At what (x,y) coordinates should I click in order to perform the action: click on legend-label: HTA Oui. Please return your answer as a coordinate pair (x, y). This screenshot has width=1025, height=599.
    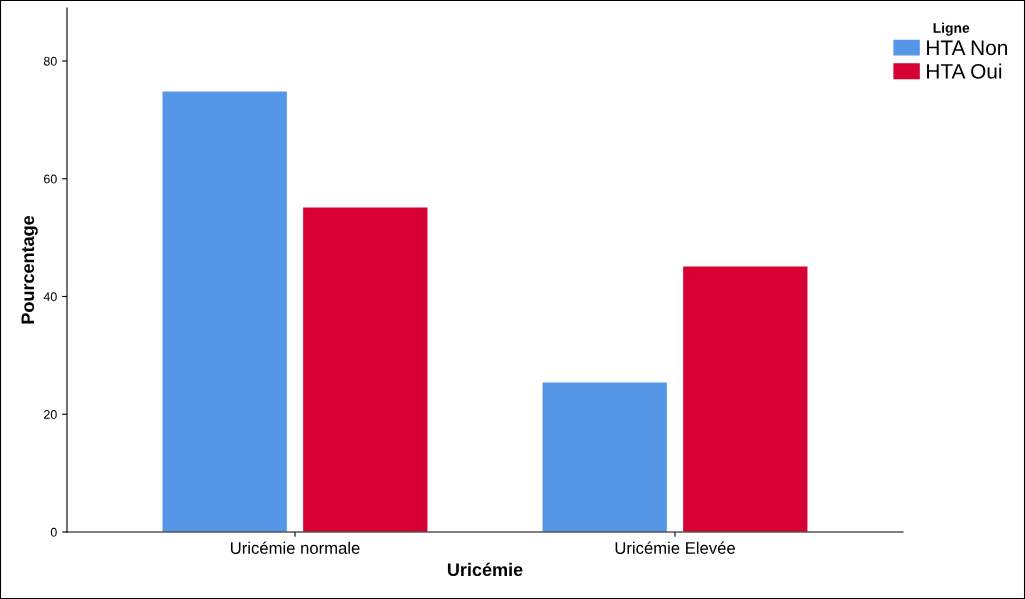
    Looking at the image, I should click on (964, 71).